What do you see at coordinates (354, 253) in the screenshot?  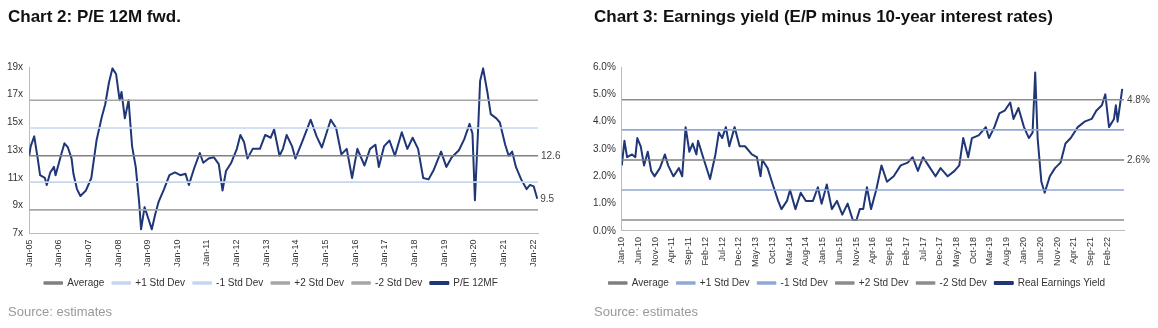 I see `x-tick-label: Jan-16` at bounding box center [354, 253].